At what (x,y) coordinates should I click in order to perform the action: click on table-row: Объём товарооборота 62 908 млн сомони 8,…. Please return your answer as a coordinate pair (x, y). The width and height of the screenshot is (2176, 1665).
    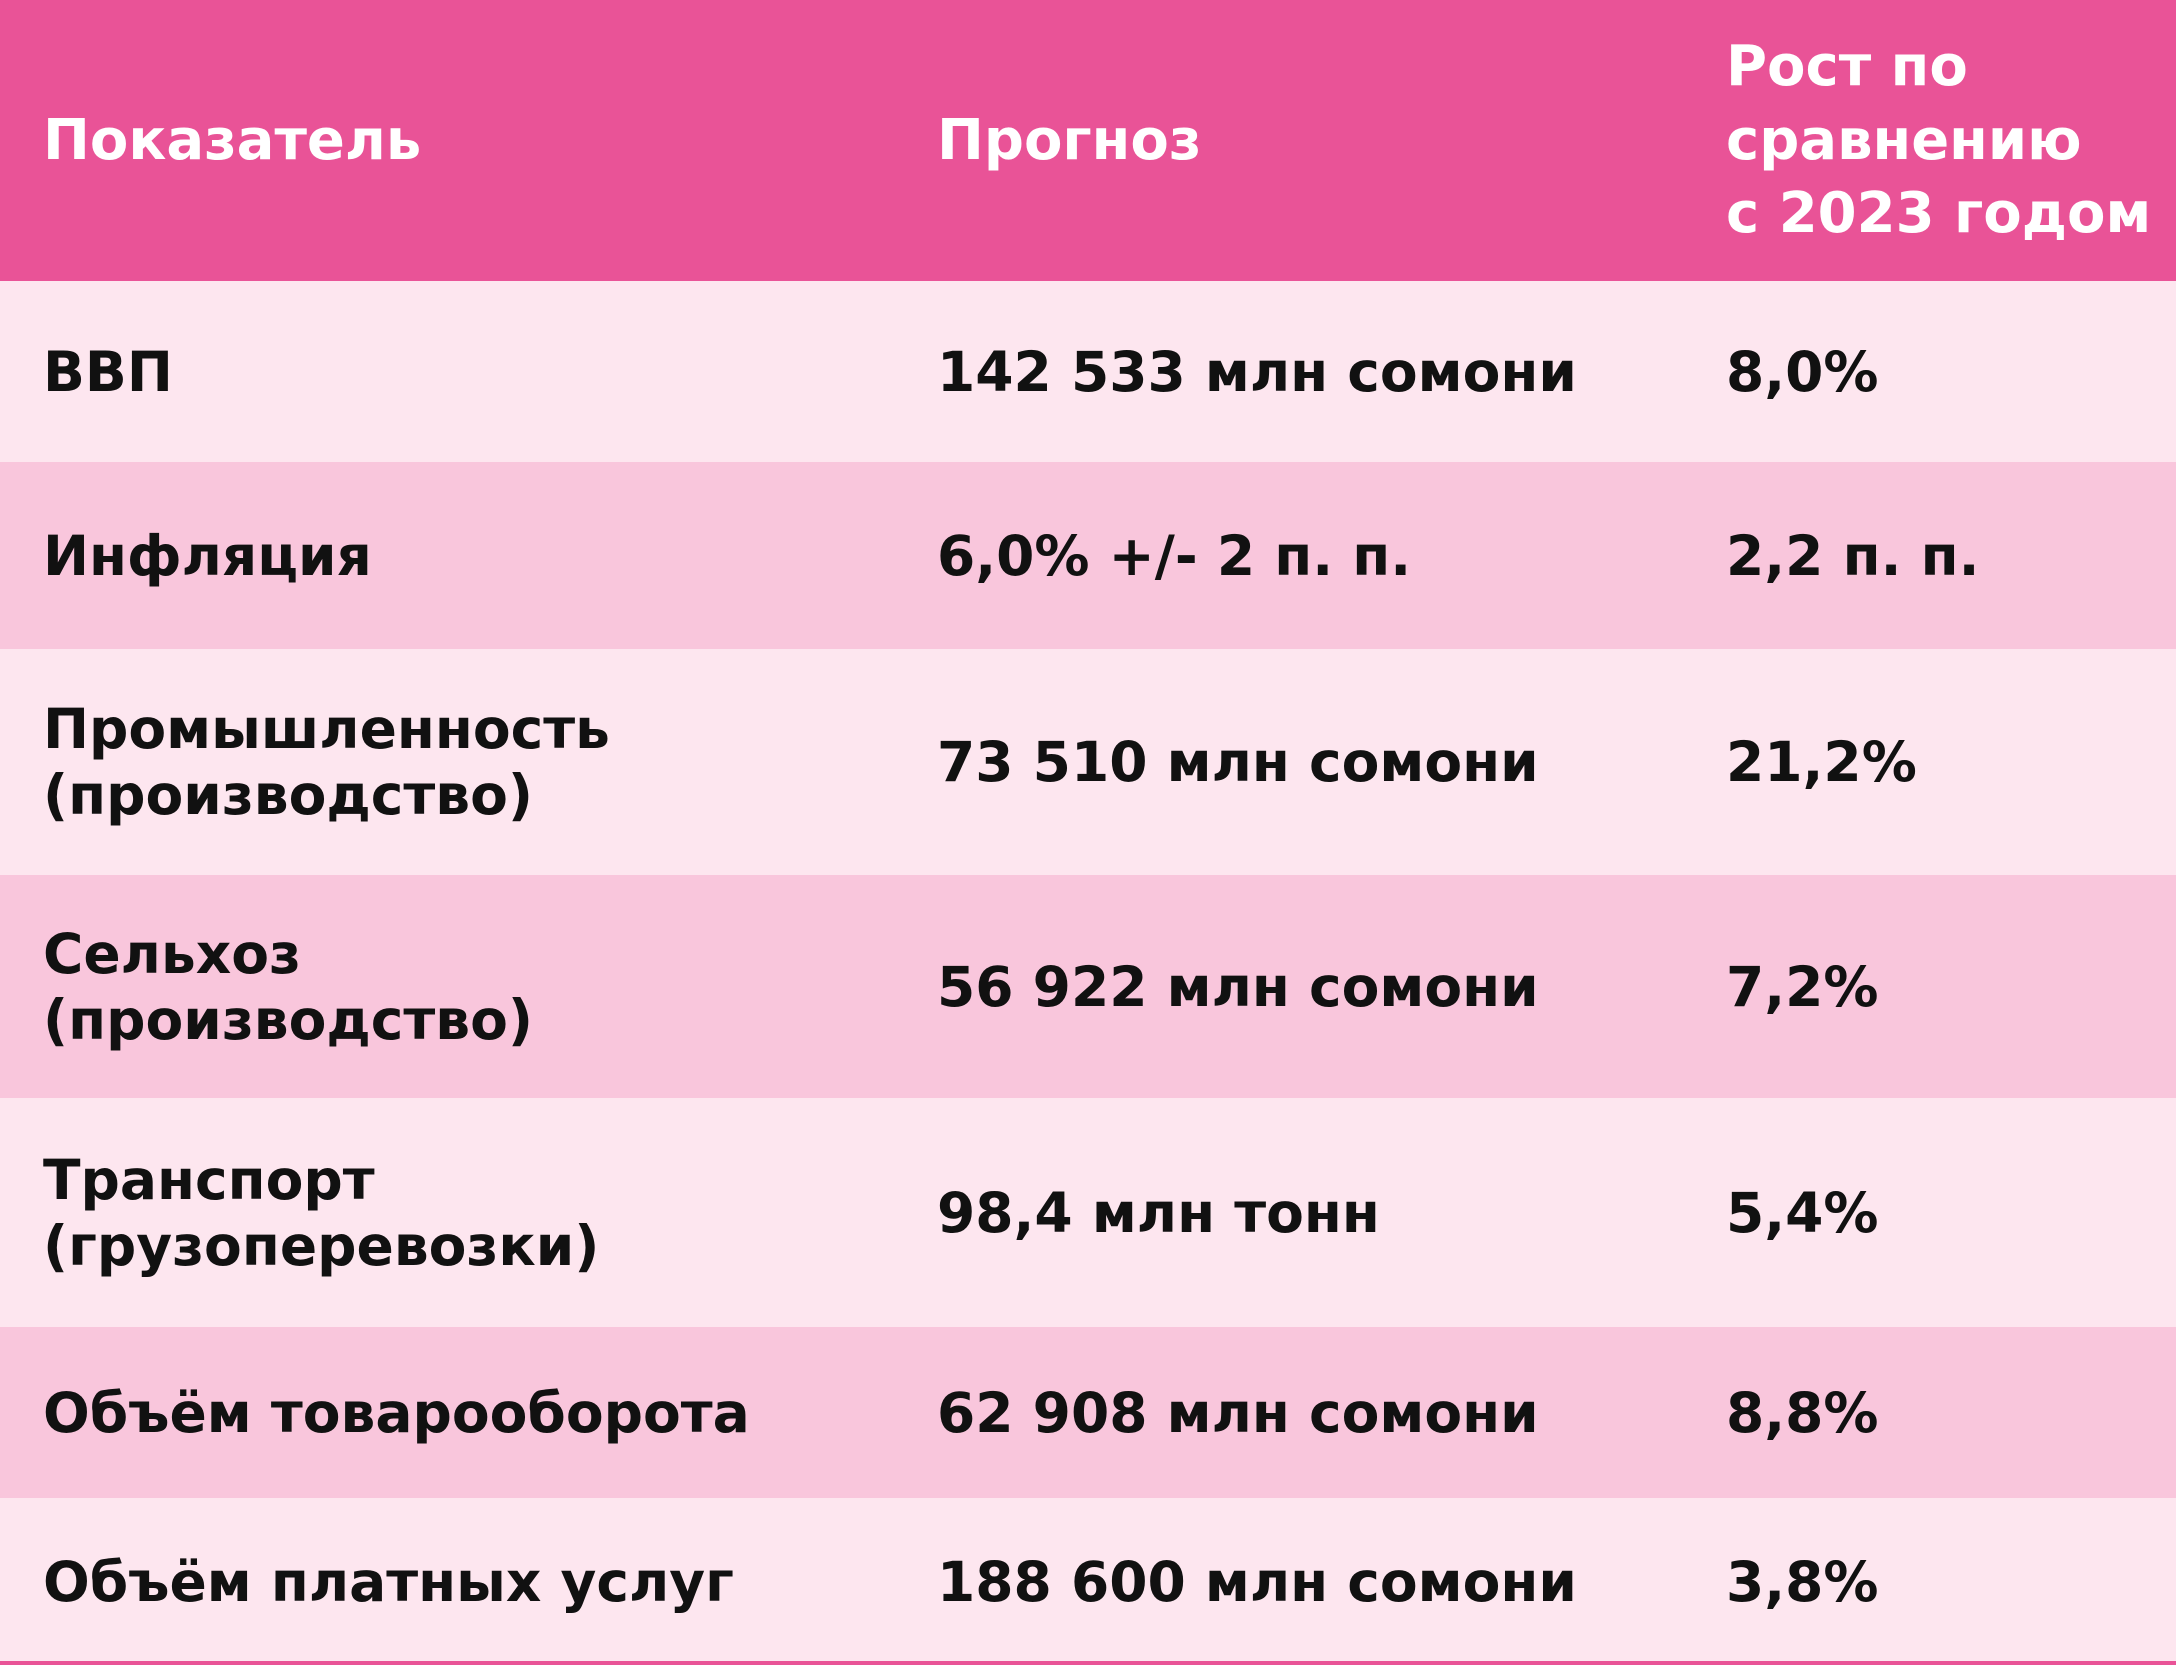
    Looking at the image, I should click on (1088, 1412).